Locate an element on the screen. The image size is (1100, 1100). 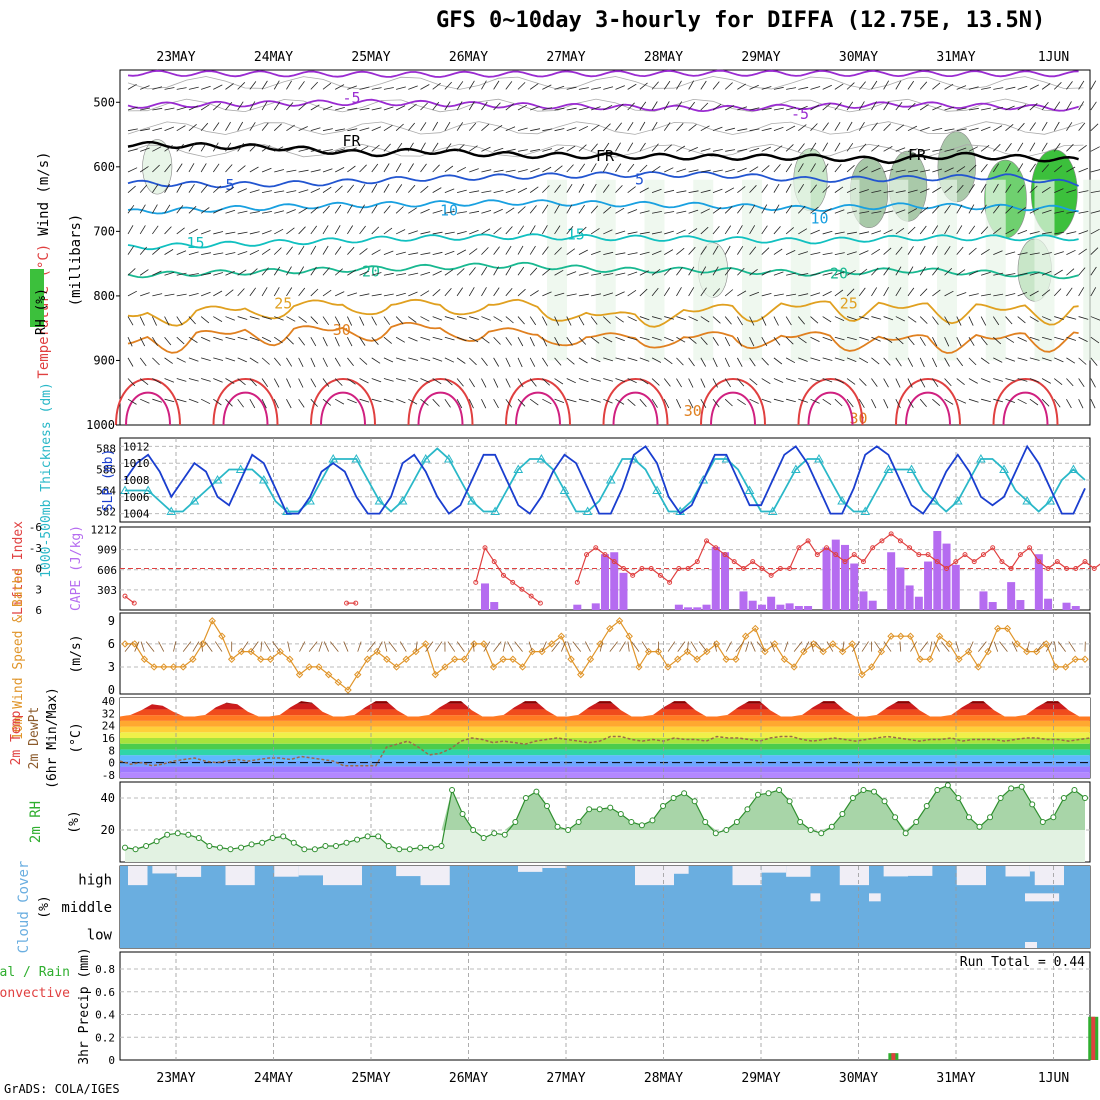
cloud-clear-patch is located at coordinates (895, 871).